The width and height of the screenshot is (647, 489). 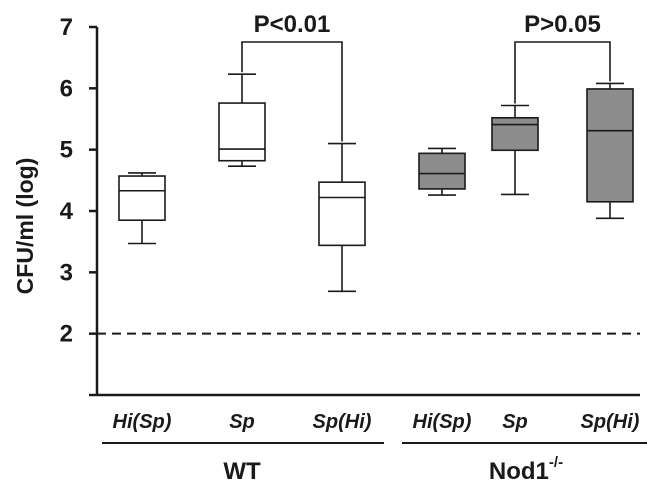 I want to click on y-tick-label: 6, so click(x=66, y=88).